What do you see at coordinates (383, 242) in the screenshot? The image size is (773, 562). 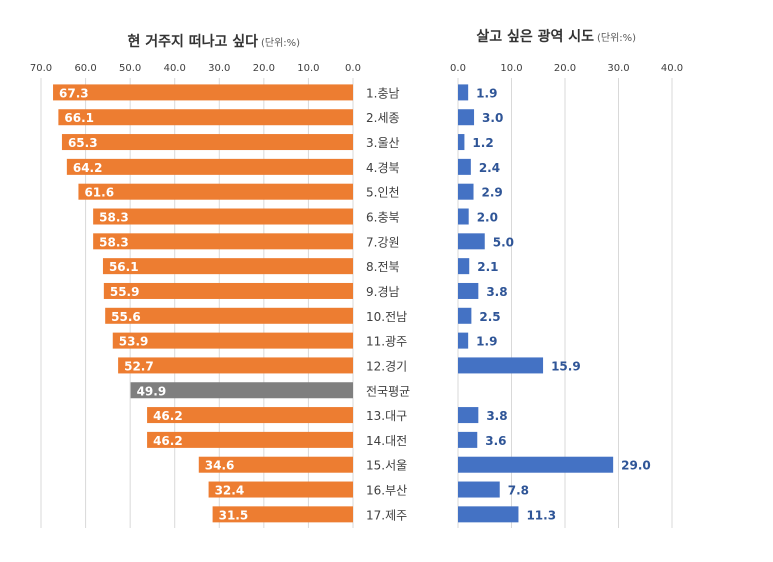 I see `category-label: 7.강원` at bounding box center [383, 242].